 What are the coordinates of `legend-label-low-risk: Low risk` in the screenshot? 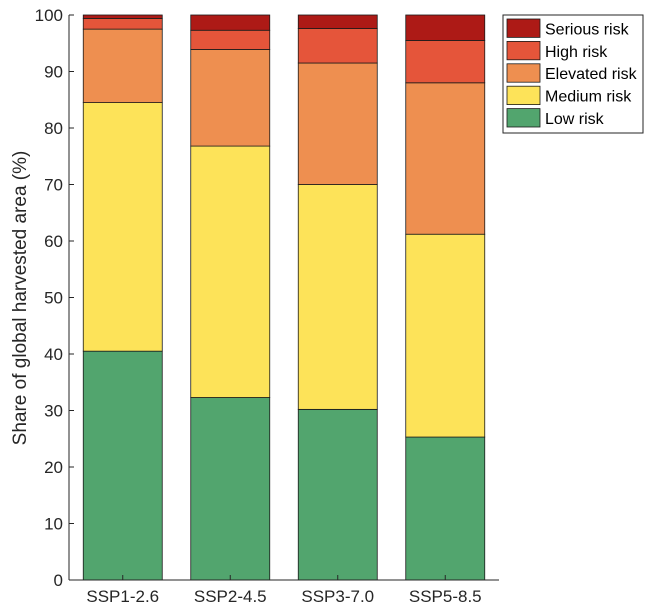 It's located at (575, 119).